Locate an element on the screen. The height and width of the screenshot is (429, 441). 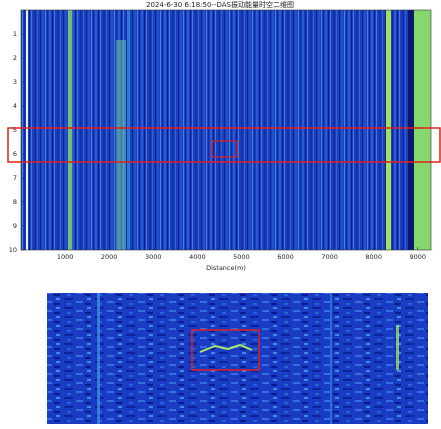
zoom-feature is located at coordinates (226, 348).